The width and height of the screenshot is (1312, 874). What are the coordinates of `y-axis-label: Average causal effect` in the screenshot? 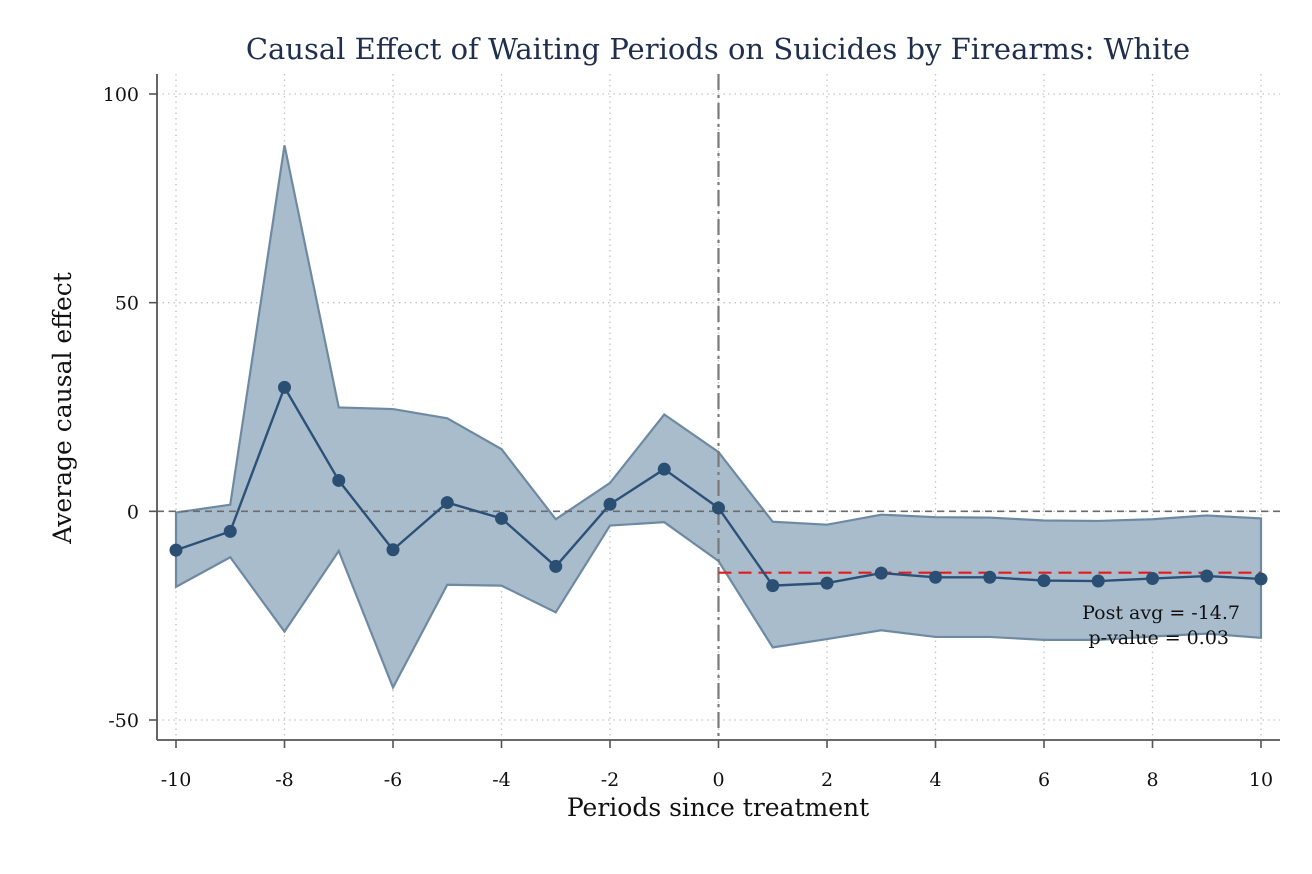 It's located at (62, 408).